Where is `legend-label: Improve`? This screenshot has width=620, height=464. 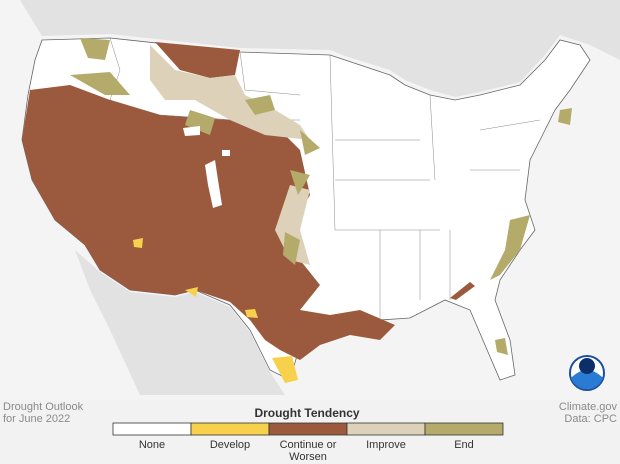 legend-label: Improve is located at coordinates (386, 445).